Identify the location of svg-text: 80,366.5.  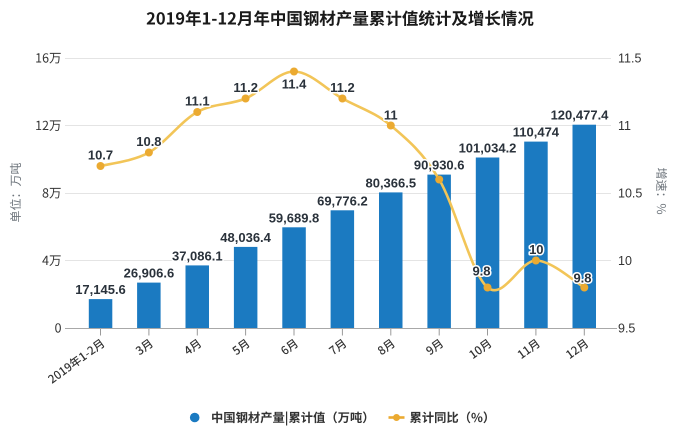
(390, 182).